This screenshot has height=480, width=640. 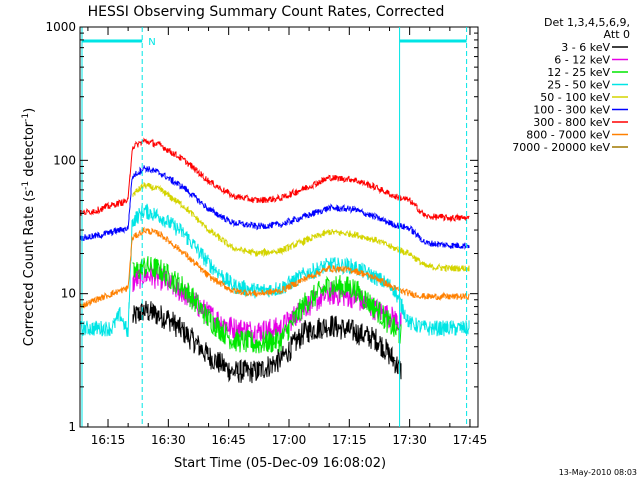 I want to click on legend-header-line-2: Att 0, so click(x=617, y=34).